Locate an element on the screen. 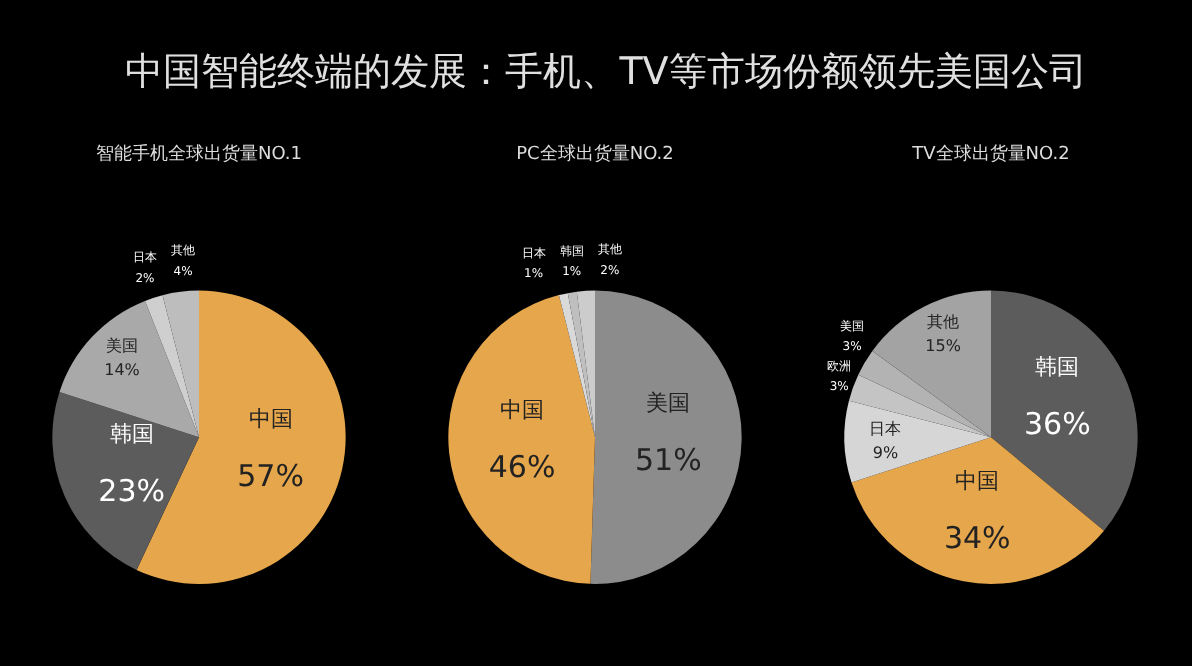 Image resolution: width=1192 pixels, height=666 pixels. chart-title: PC全球出货量NO.2 is located at coordinates (595, 154).